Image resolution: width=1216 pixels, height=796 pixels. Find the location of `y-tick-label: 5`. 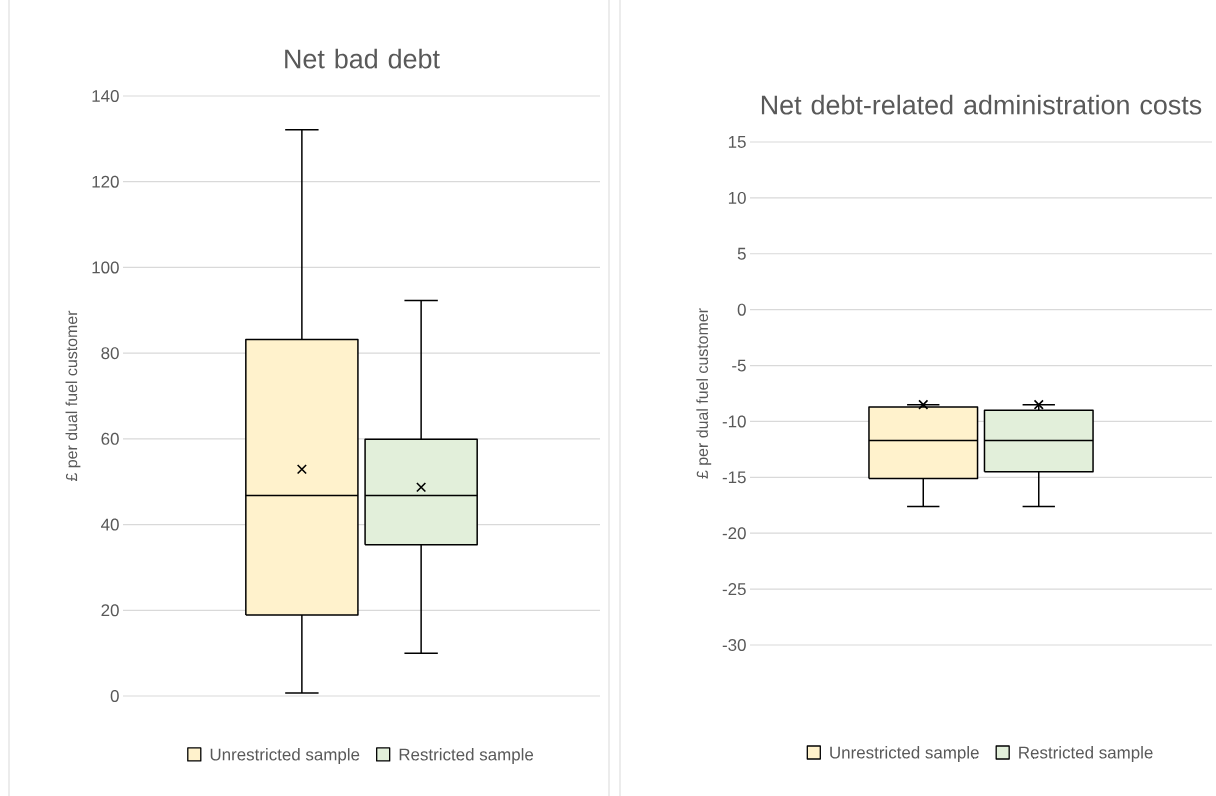

y-tick-label: 5 is located at coordinates (741, 253).